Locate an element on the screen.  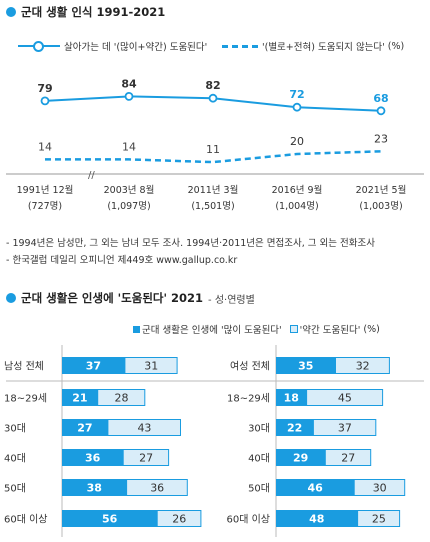
section2-title: 군대 생활은 인생에 '도움된다' 2021 - 성·연령별 is located at coordinates (130, 298).